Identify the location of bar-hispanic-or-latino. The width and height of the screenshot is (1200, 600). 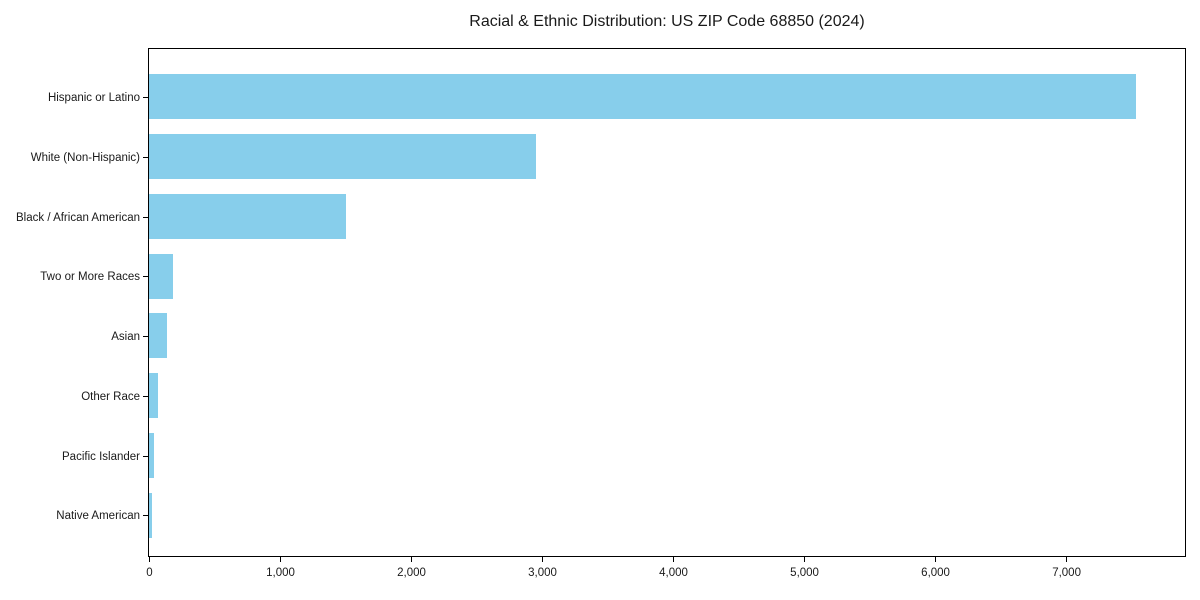
(643, 97).